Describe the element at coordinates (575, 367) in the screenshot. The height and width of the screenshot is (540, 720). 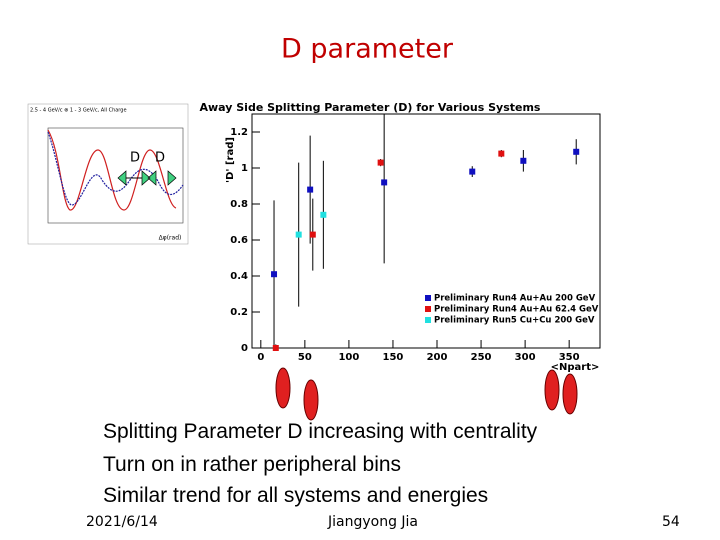
I see `x-axis-label: <Npart>` at that location.